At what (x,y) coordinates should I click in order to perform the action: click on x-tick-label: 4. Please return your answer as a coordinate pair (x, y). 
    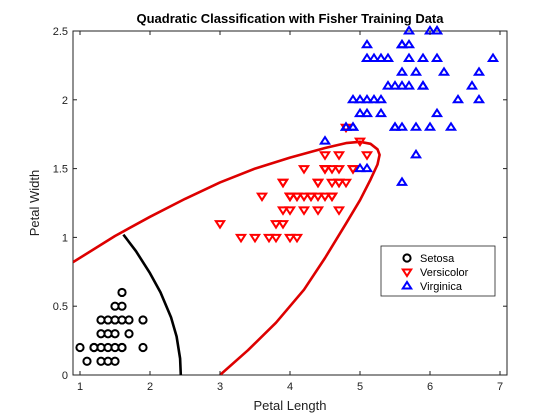
    Looking at the image, I should click on (290, 387).